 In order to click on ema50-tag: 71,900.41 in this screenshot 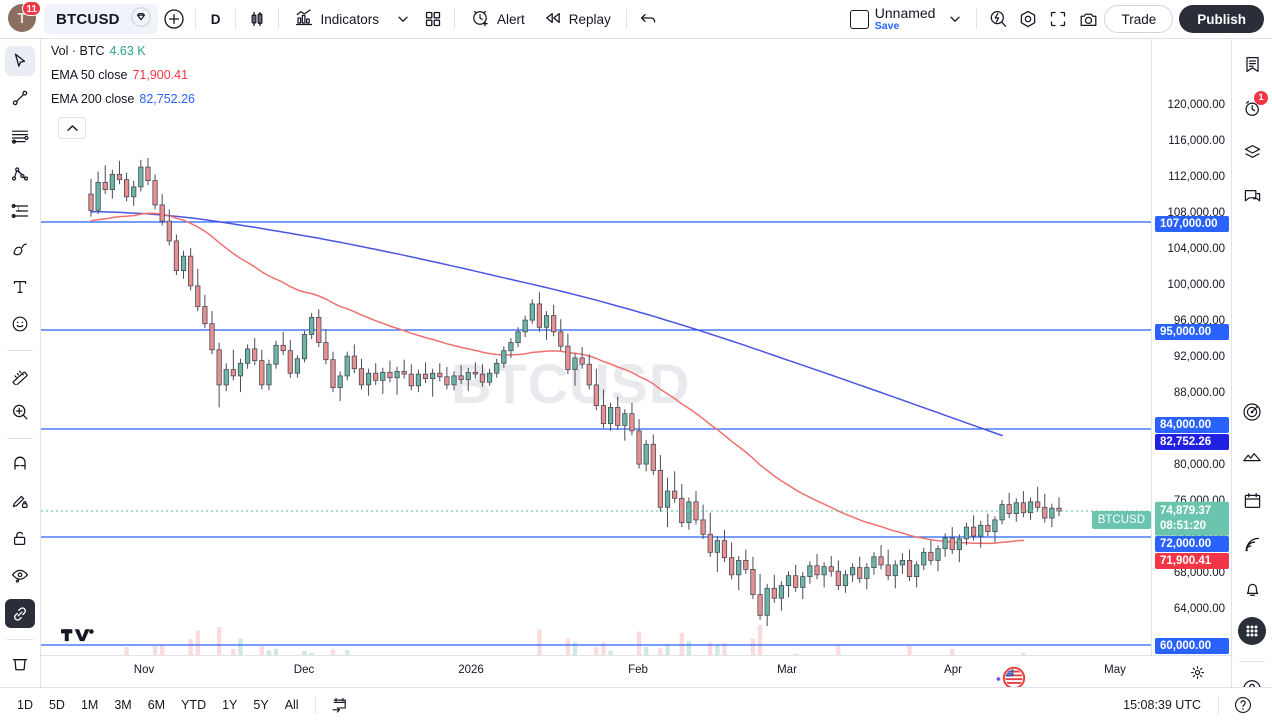, I will do `click(1192, 561)`.